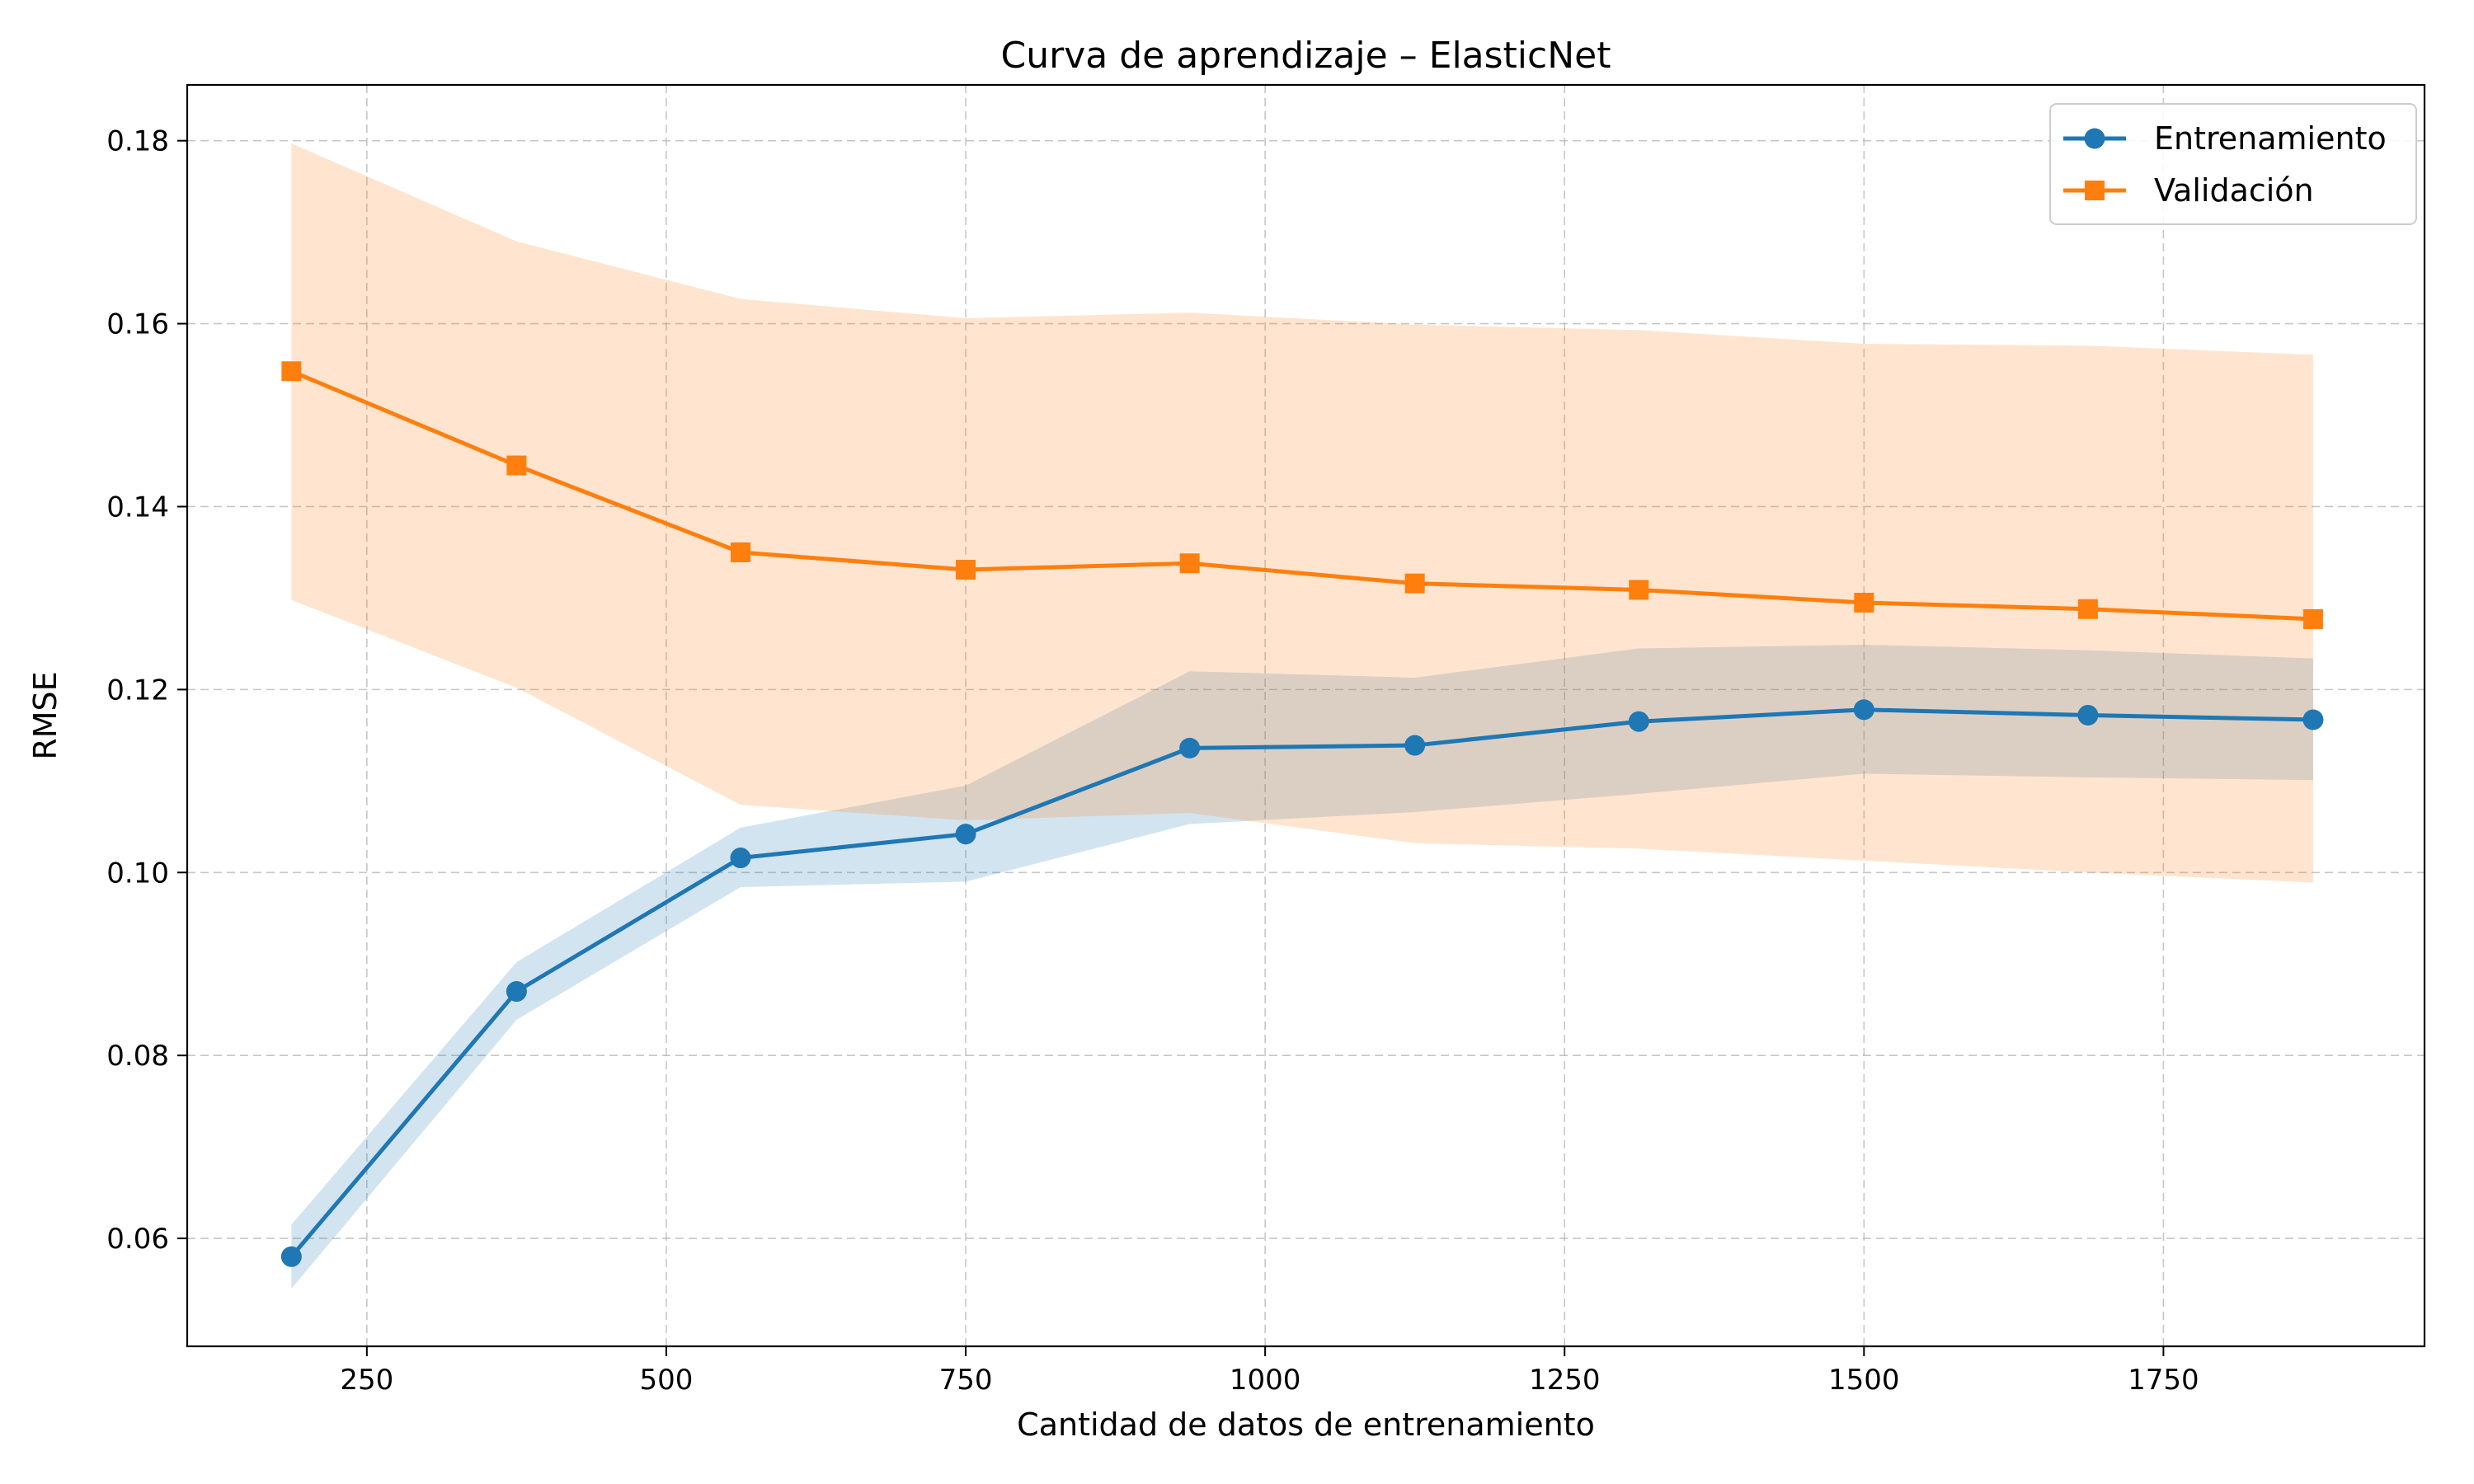 The width and height of the screenshot is (2474, 1484). Describe the element at coordinates (2094, 138) in the screenshot. I see `legend-marker-entrenamiento` at that location.